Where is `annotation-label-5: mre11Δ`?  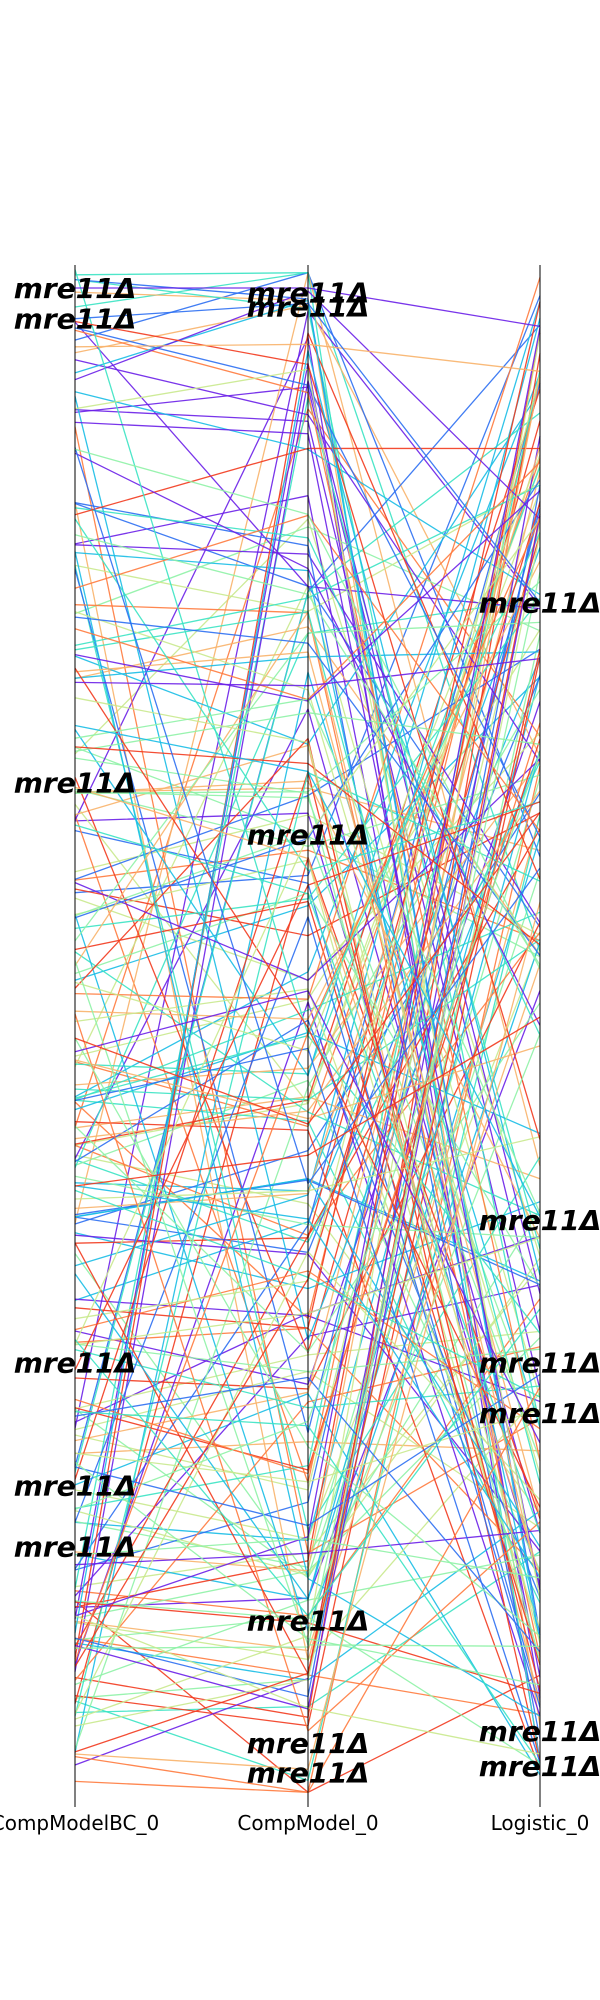 annotation-label-5: mre11Δ is located at coordinates (75, 1547).